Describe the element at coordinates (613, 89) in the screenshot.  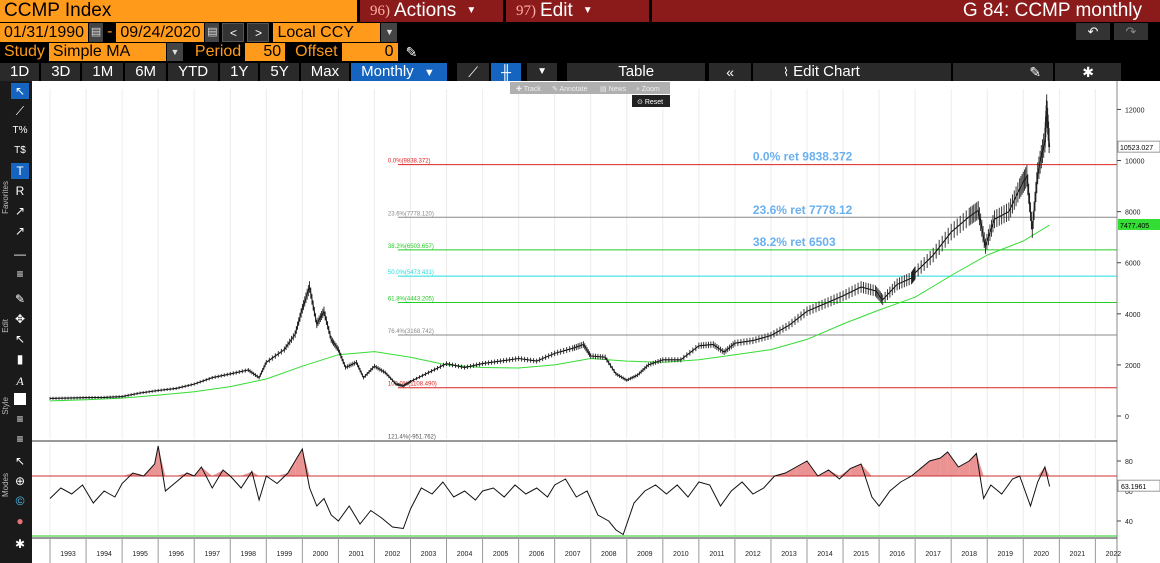
I see `news-tool: ▤ News` at that location.